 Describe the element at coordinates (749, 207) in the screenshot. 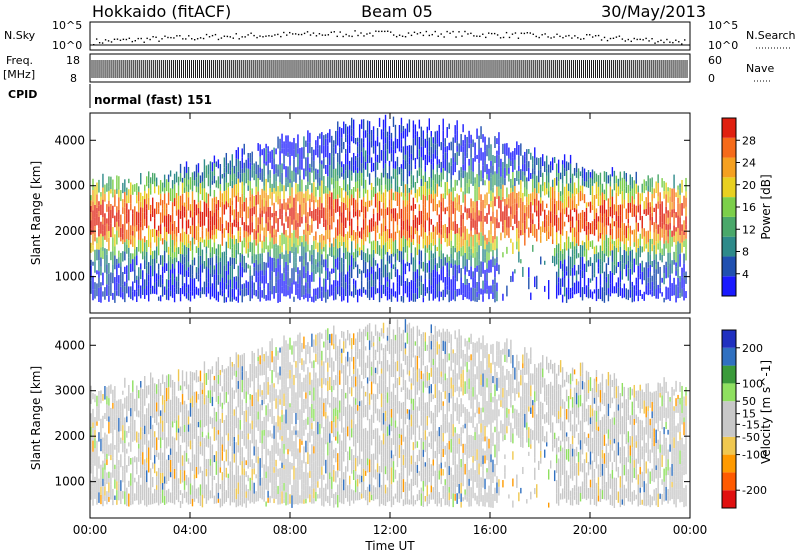

I see `colorbar-tick-label: 16` at that location.